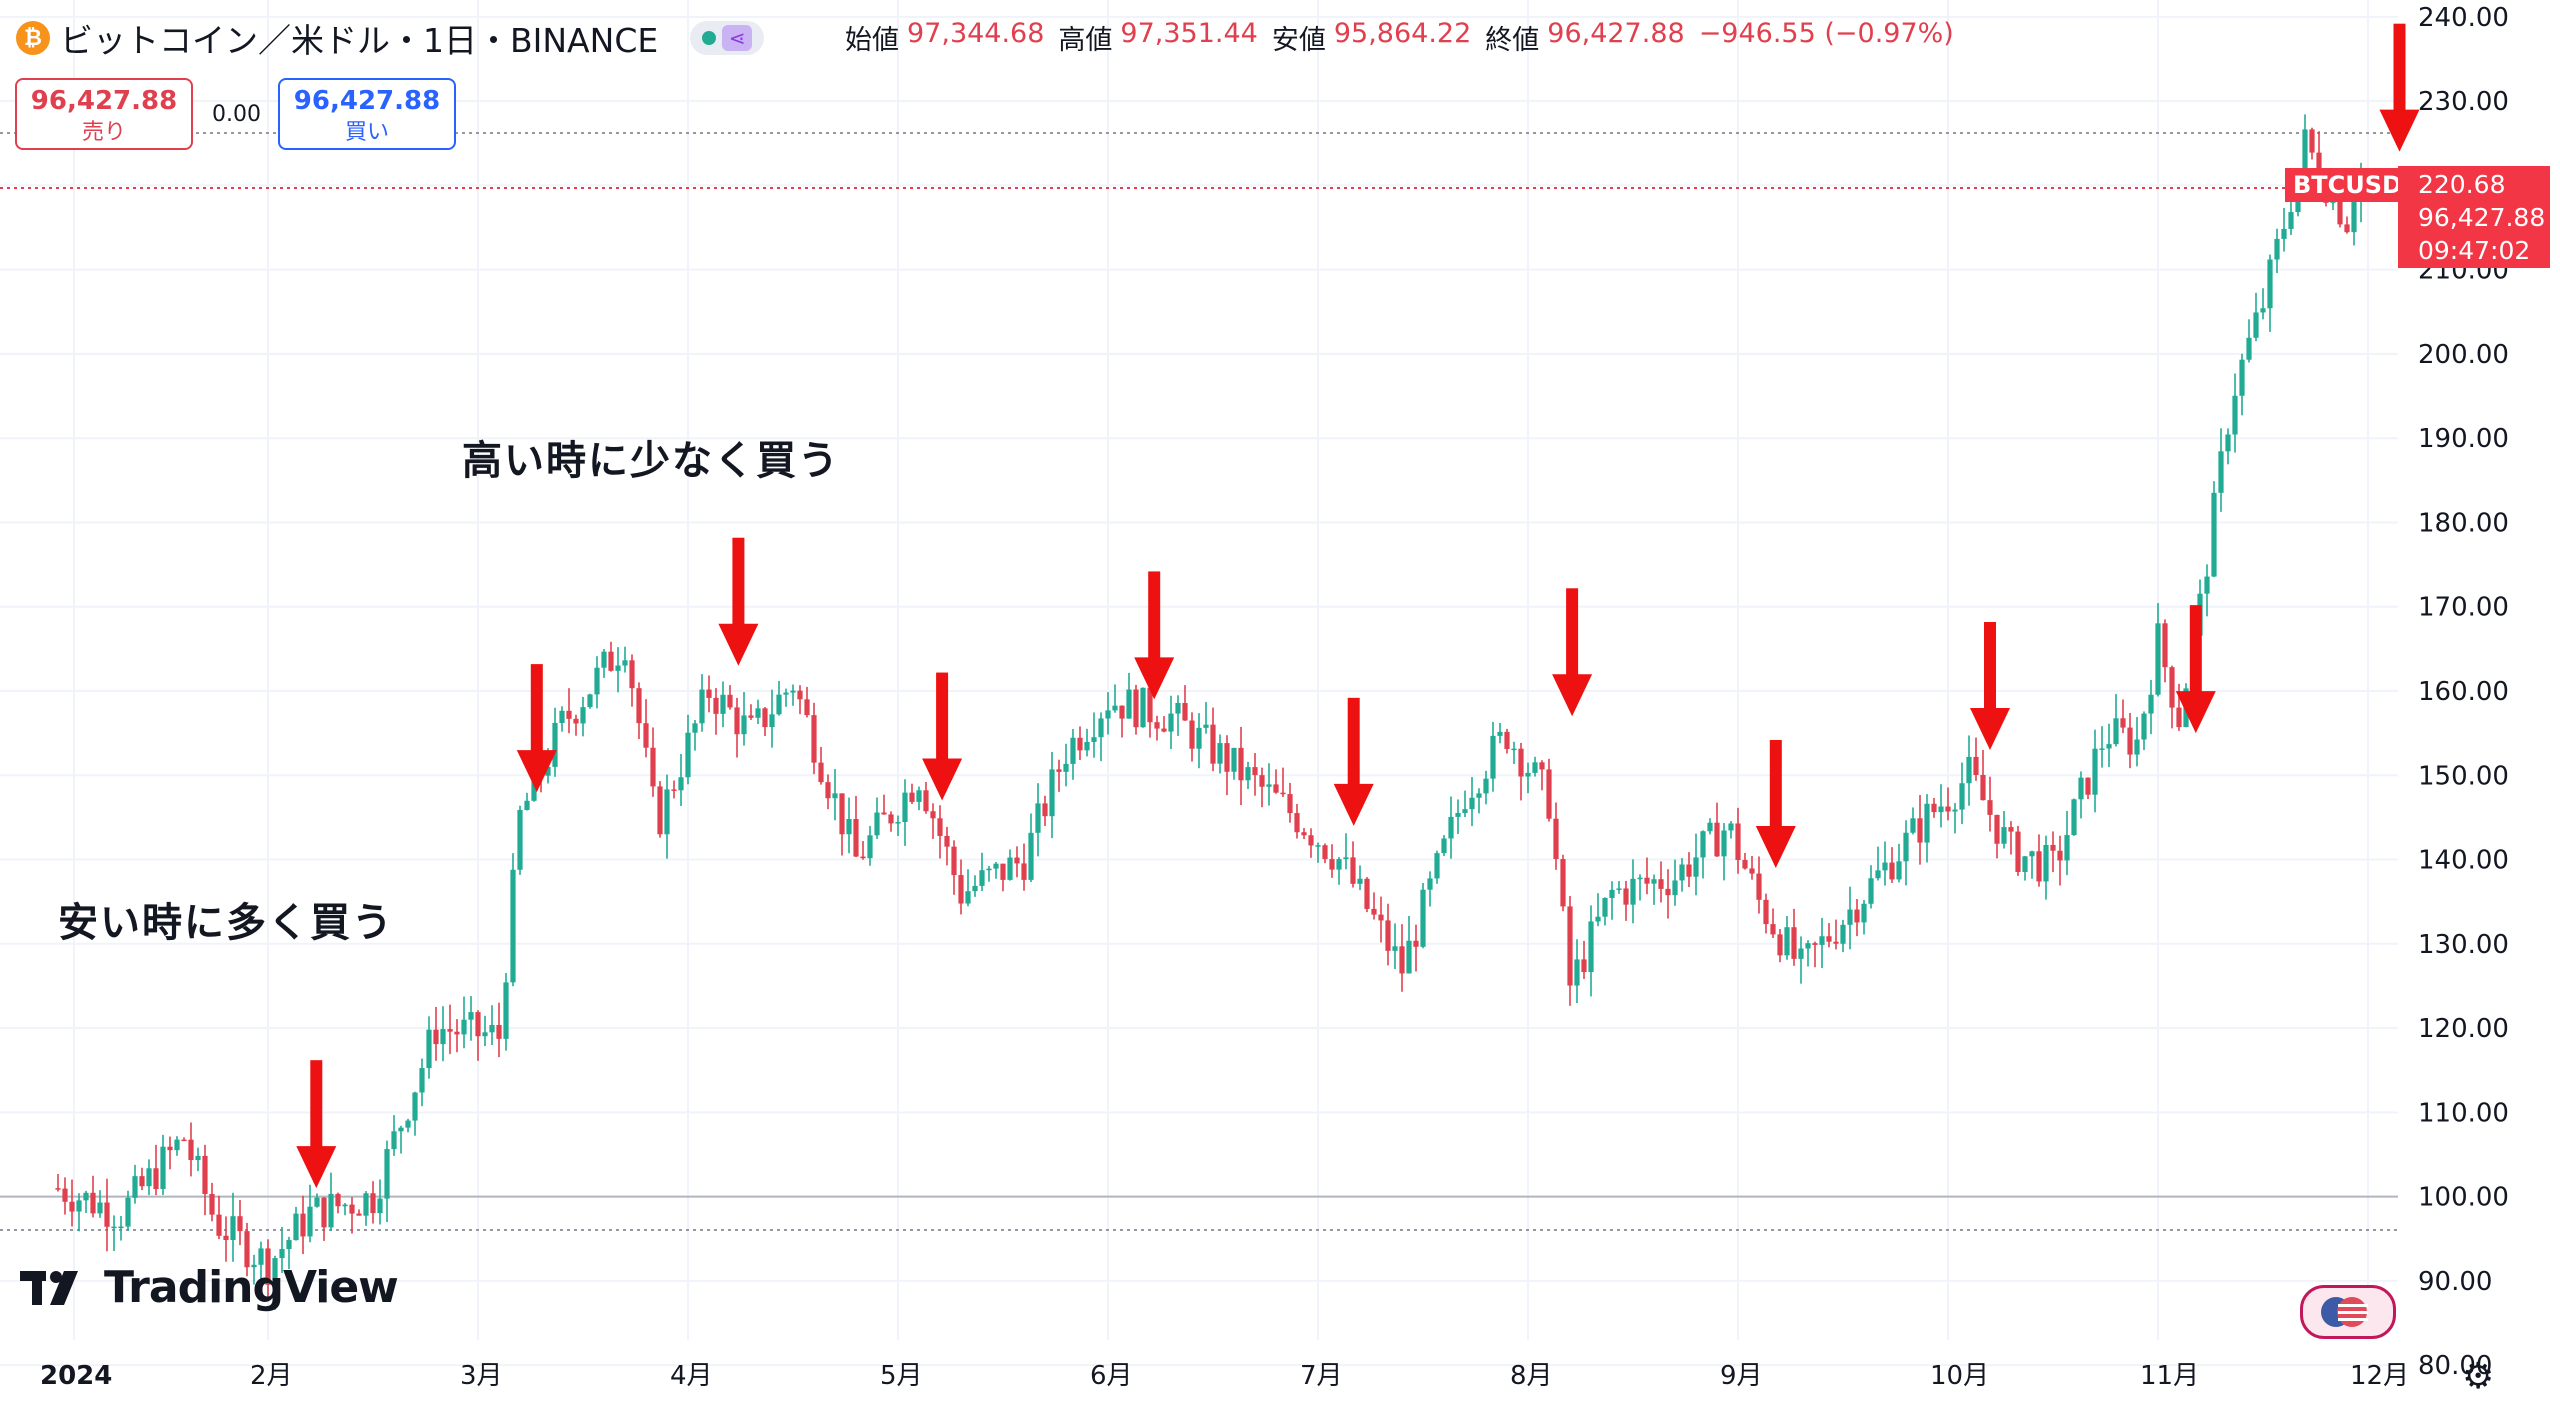 The image size is (2560, 1402). Describe the element at coordinates (737, 38) in the screenshot. I see `share-icon: ⋖` at that location.